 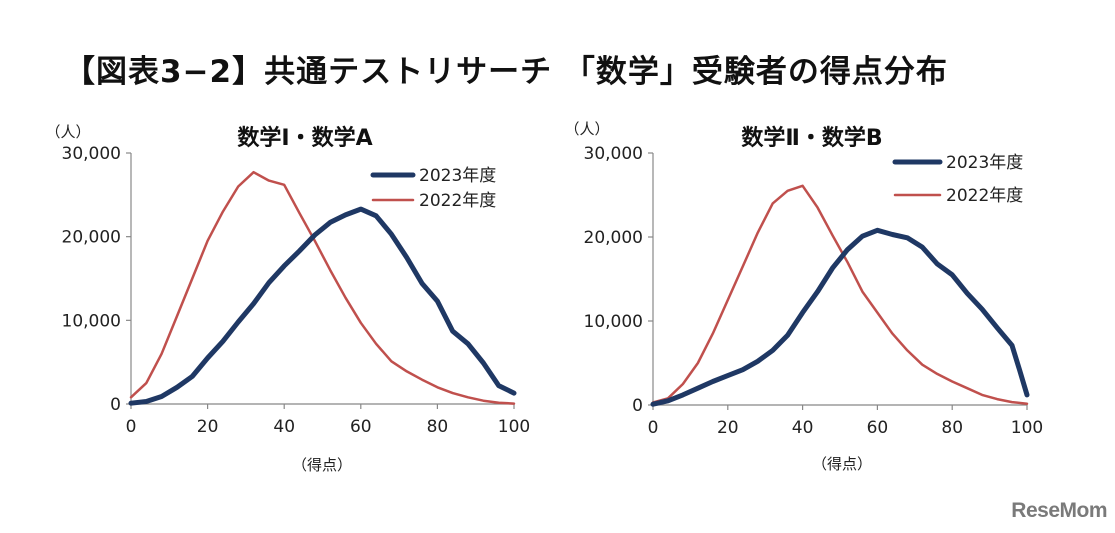 What do you see at coordinates (304, 138) in the screenshot?
I see `chart-title: 数学Ⅰ・数学A` at bounding box center [304, 138].